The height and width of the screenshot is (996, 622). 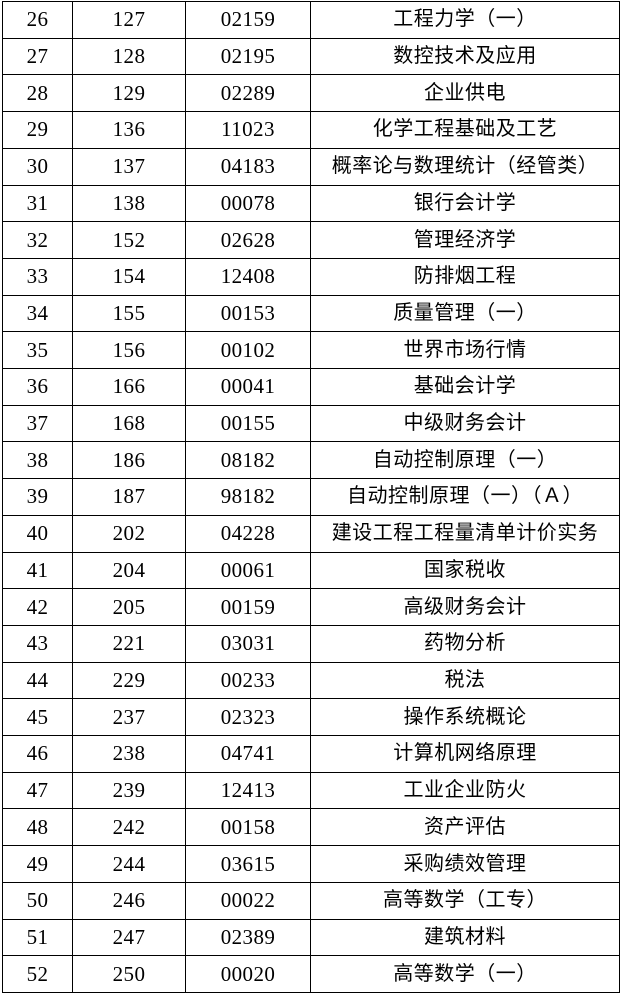 I want to click on cell-course-code: 00153, so click(x=248, y=313).